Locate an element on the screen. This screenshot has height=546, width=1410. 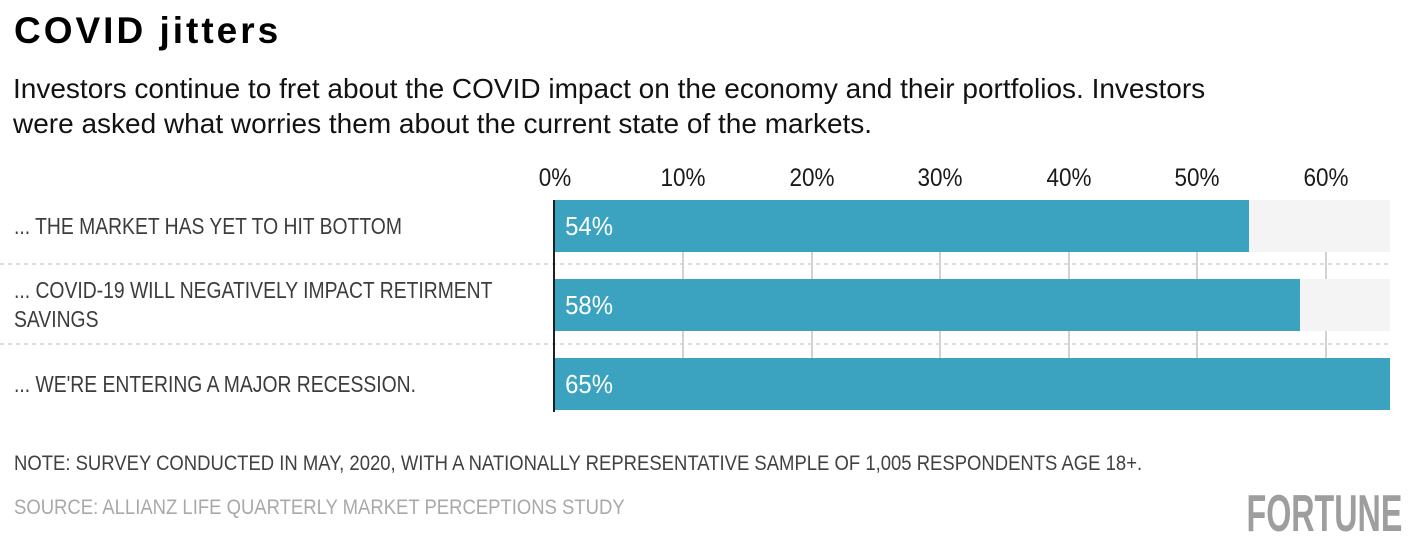
bar-value-label: 65% is located at coordinates (589, 383).